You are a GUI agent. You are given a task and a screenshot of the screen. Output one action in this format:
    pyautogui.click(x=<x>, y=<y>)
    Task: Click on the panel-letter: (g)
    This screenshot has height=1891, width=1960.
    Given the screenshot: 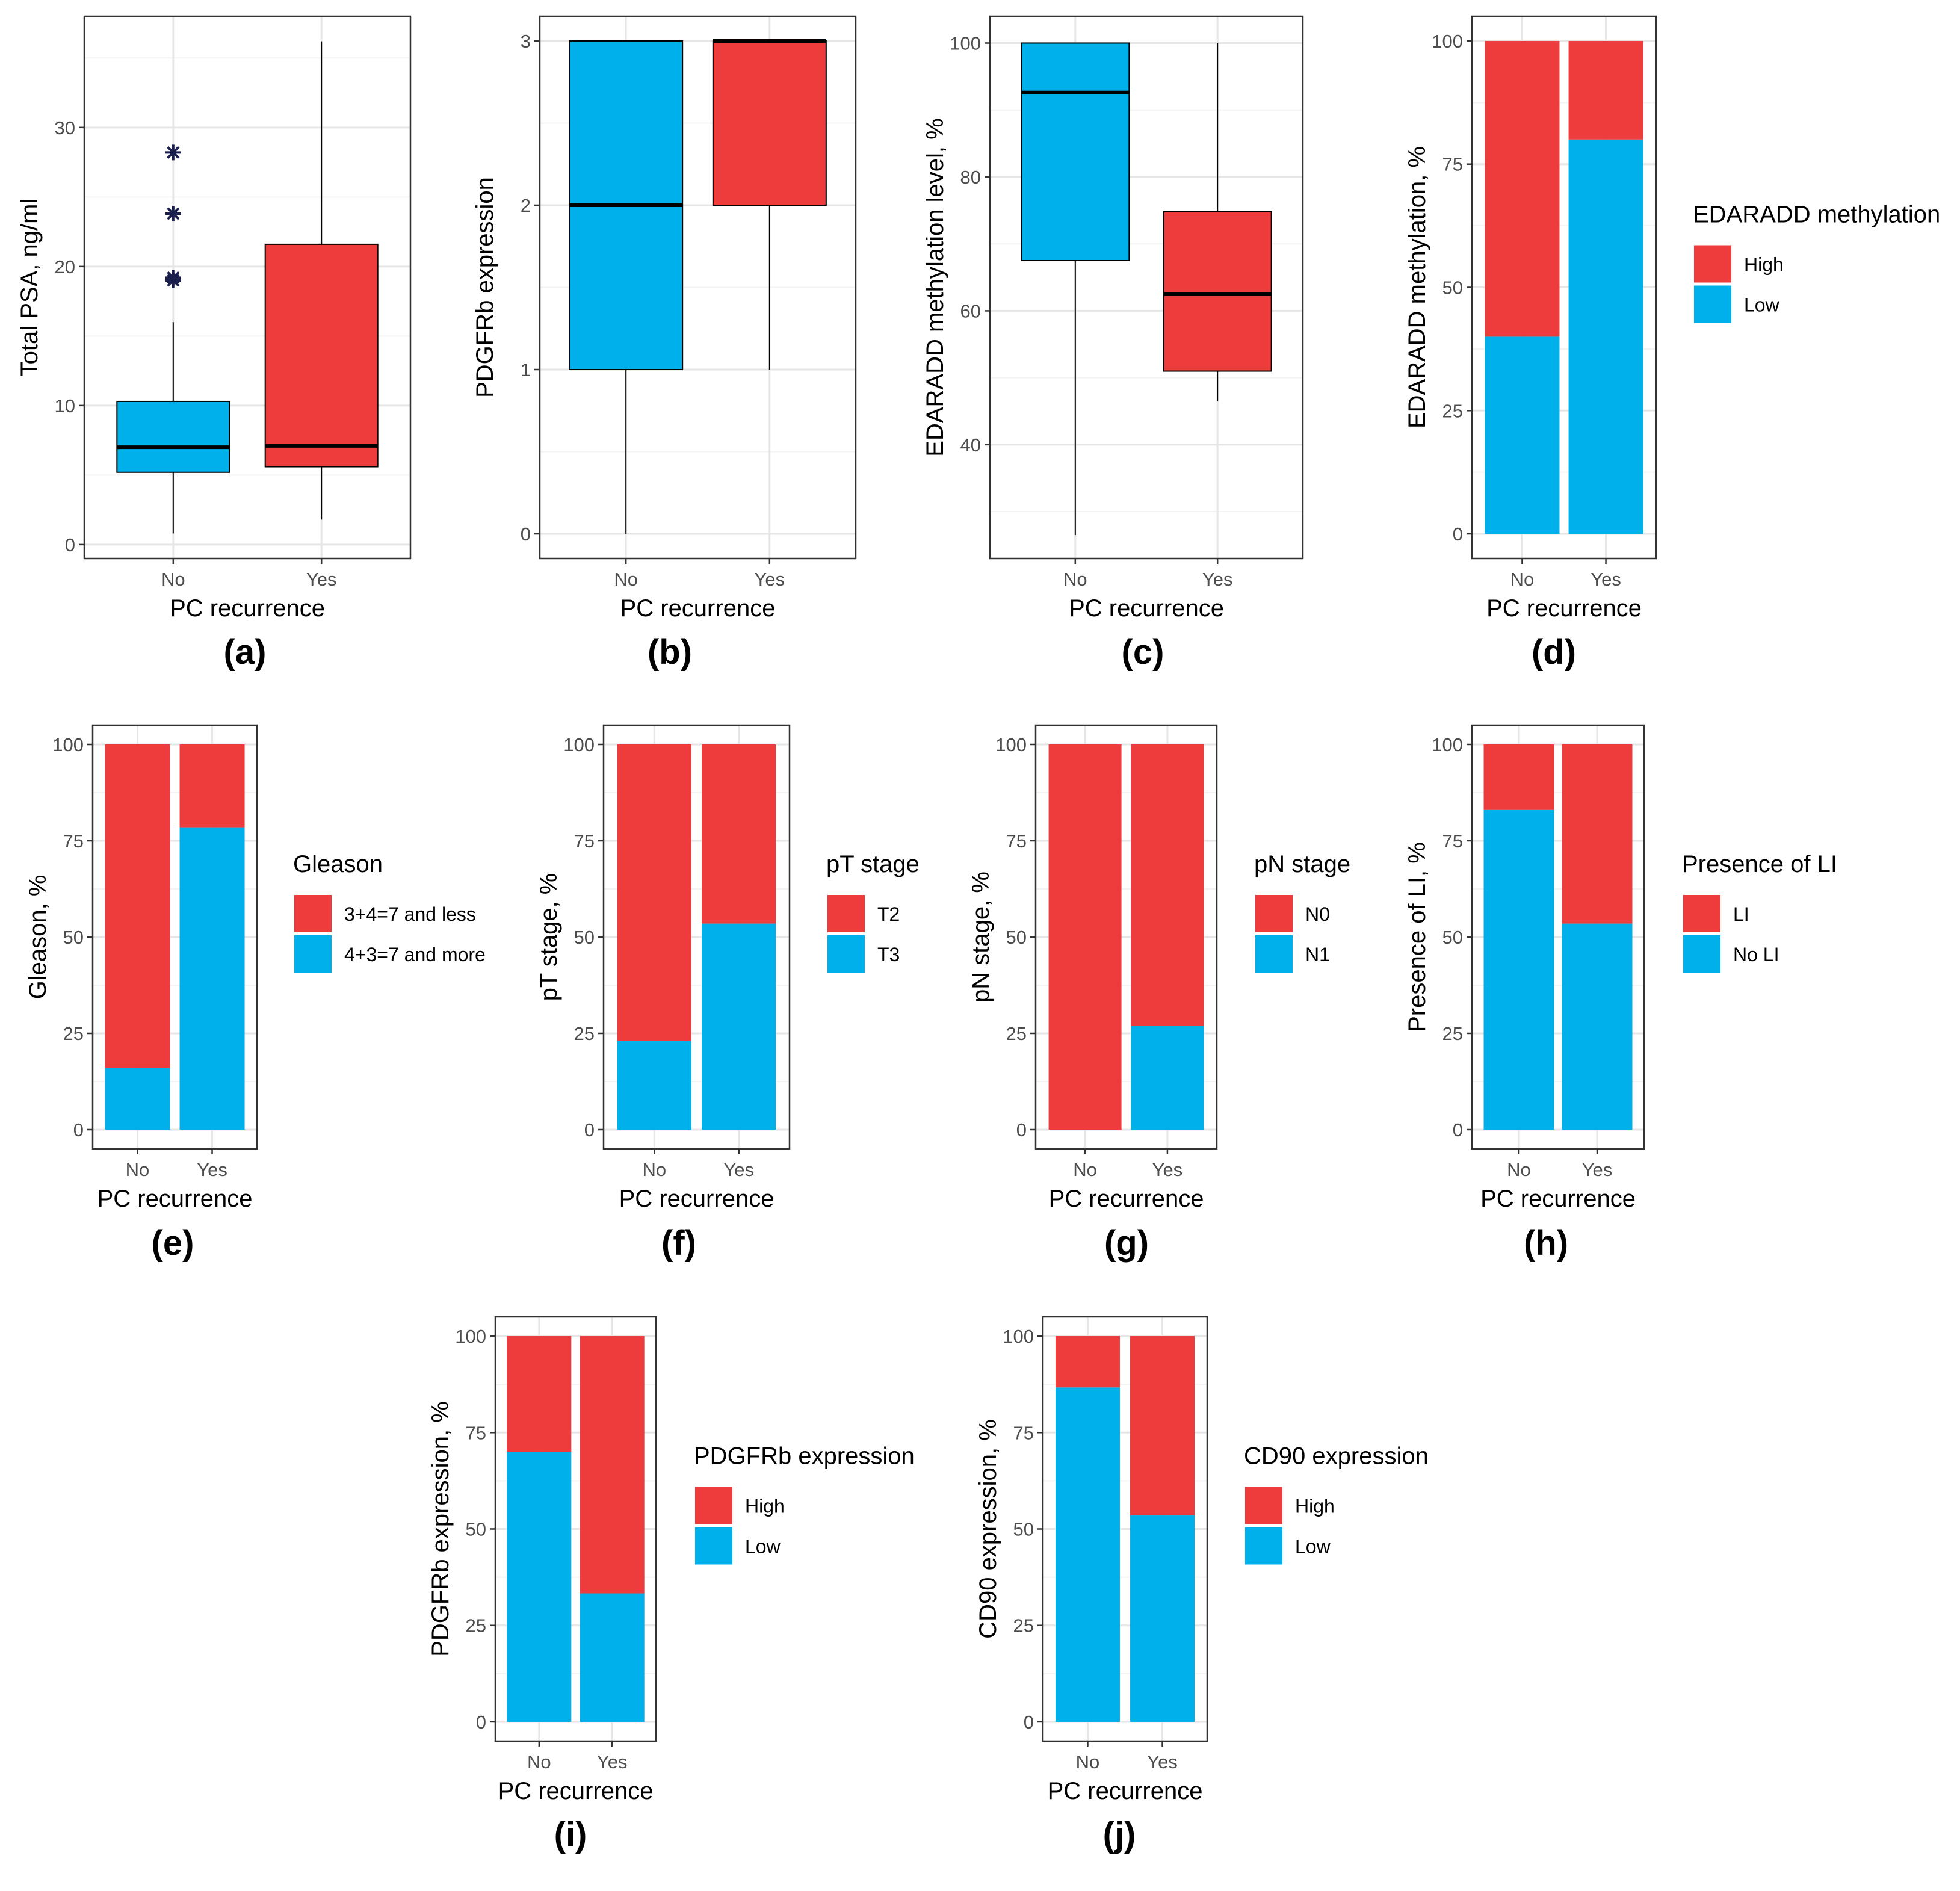 What is the action you would take?
    pyautogui.click(x=1126, y=1243)
    